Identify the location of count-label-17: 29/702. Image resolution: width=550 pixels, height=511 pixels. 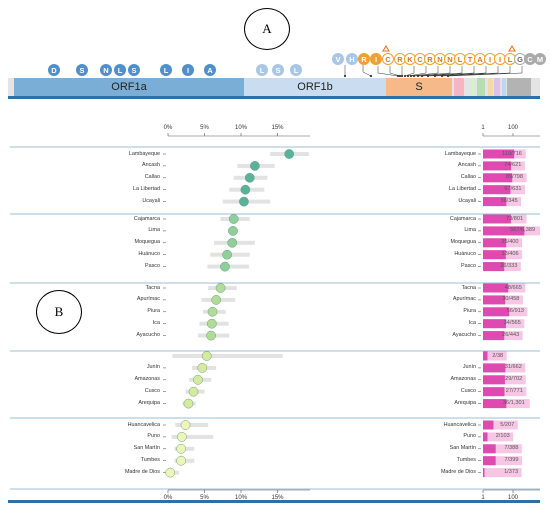
(514, 379).